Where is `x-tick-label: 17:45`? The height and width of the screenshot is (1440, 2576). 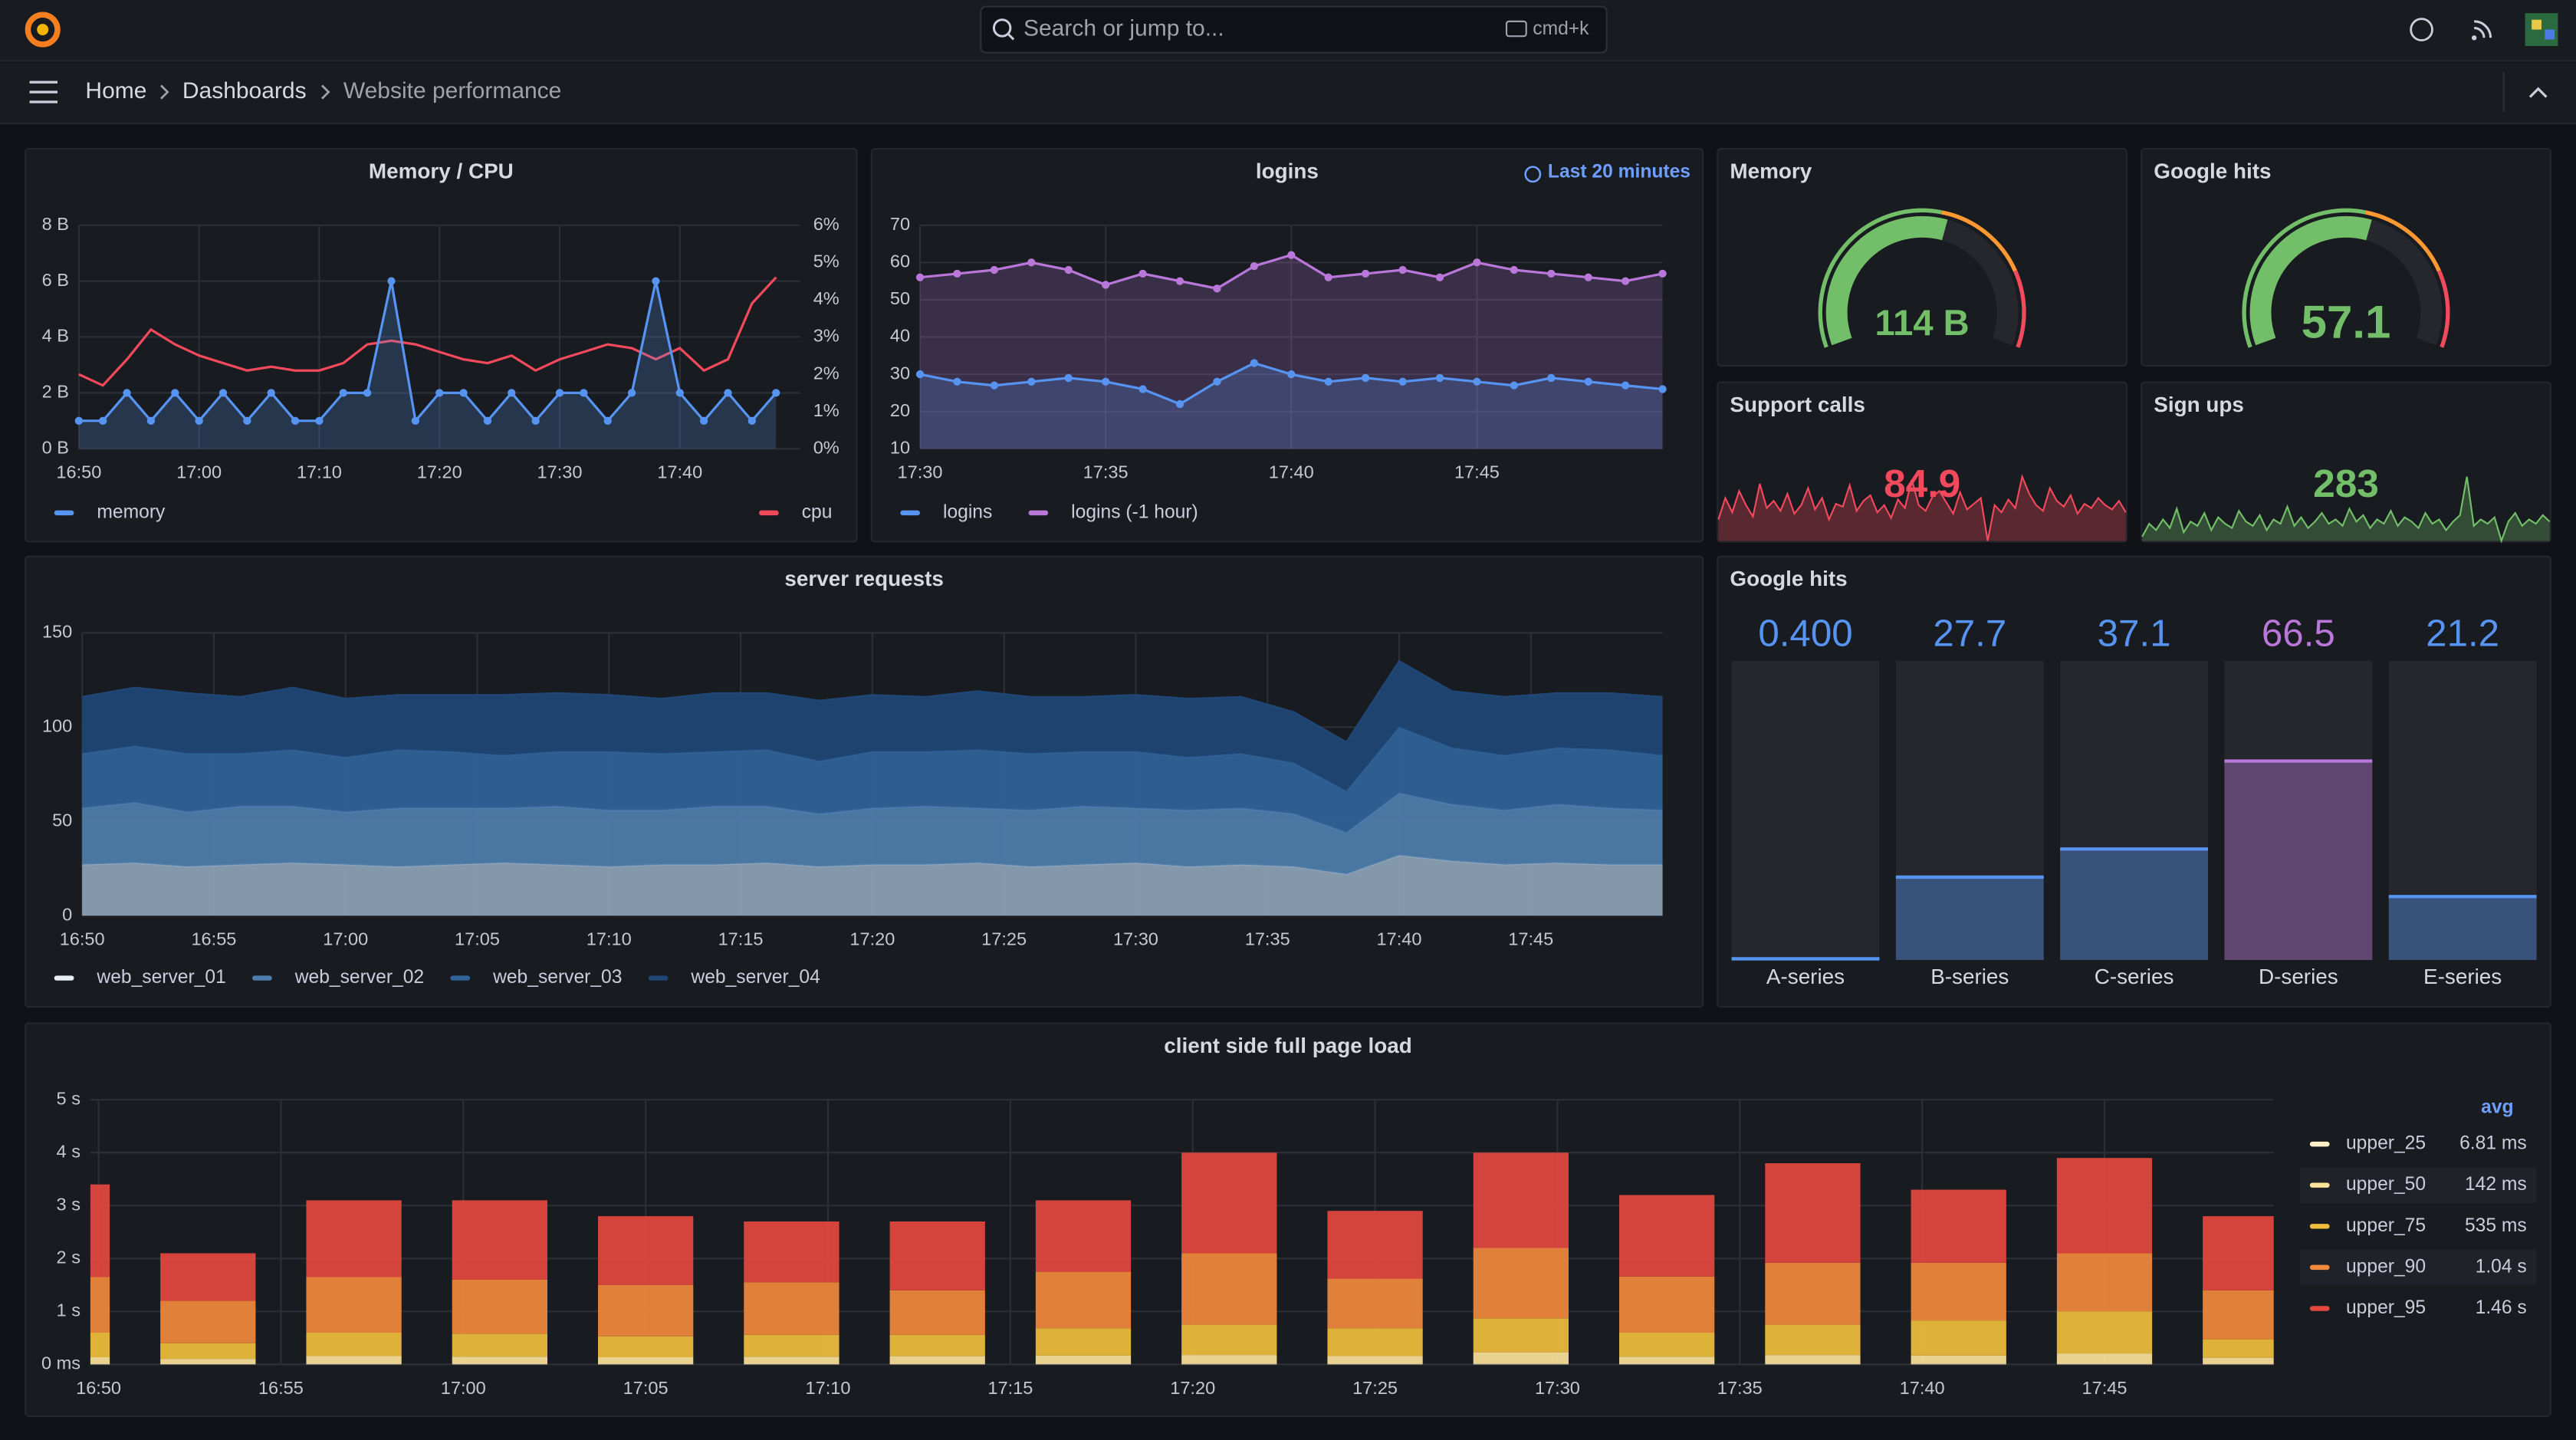
x-tick-label: 17:45 is located at coordinates (1531, 938).